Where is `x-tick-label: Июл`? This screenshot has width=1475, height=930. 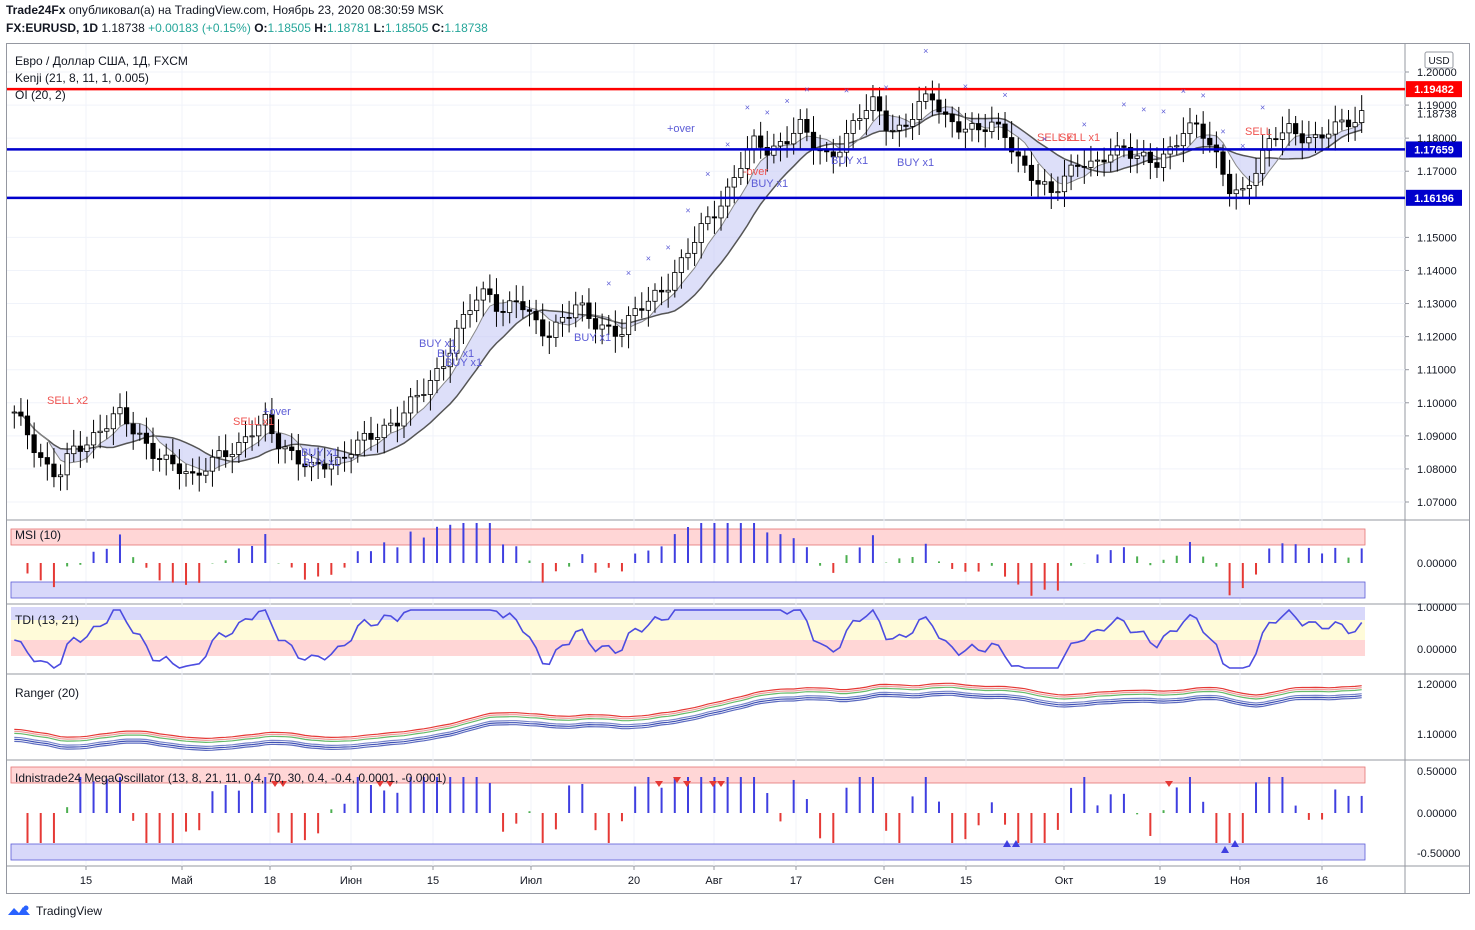
x-tick-label: Июл is located at coordinates (531, 881).